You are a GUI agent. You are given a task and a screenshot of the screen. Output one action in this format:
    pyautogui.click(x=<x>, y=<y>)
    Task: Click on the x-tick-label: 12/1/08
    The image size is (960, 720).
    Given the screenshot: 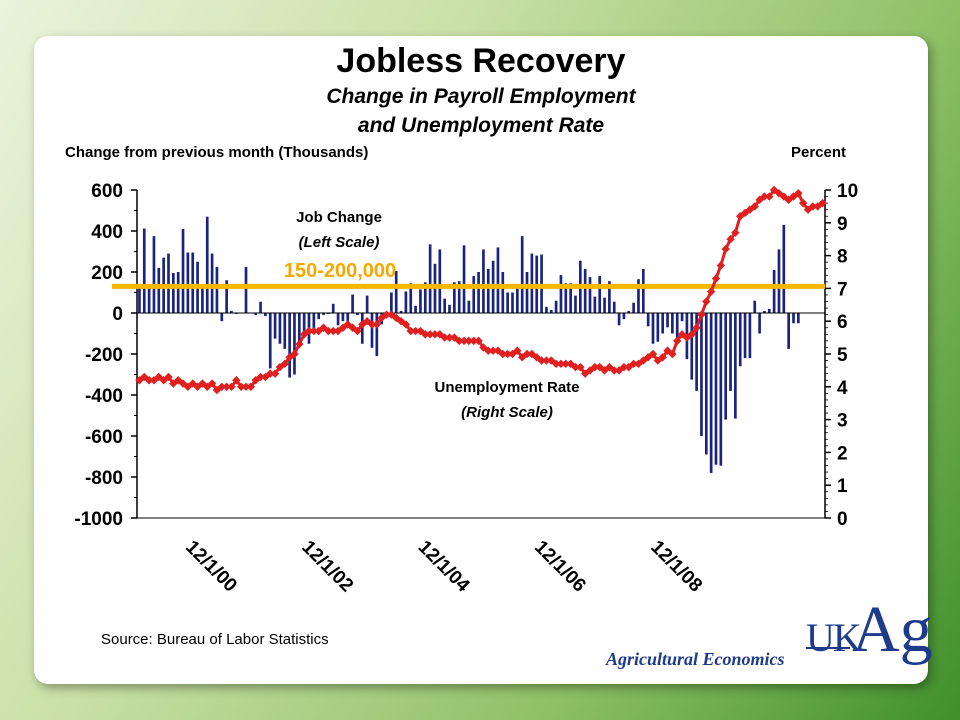 What is the action you would take?
    pyautogui.click(x=676, y=567)
    